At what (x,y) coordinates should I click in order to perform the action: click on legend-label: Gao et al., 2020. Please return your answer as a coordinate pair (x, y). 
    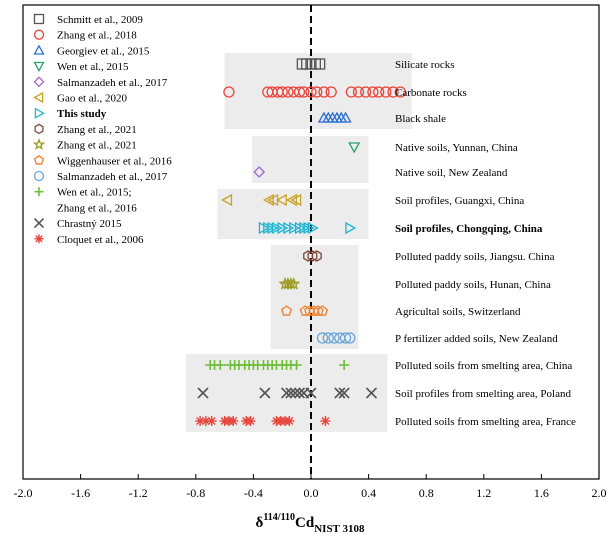
    Looking at the image, I should click on (92, 99).